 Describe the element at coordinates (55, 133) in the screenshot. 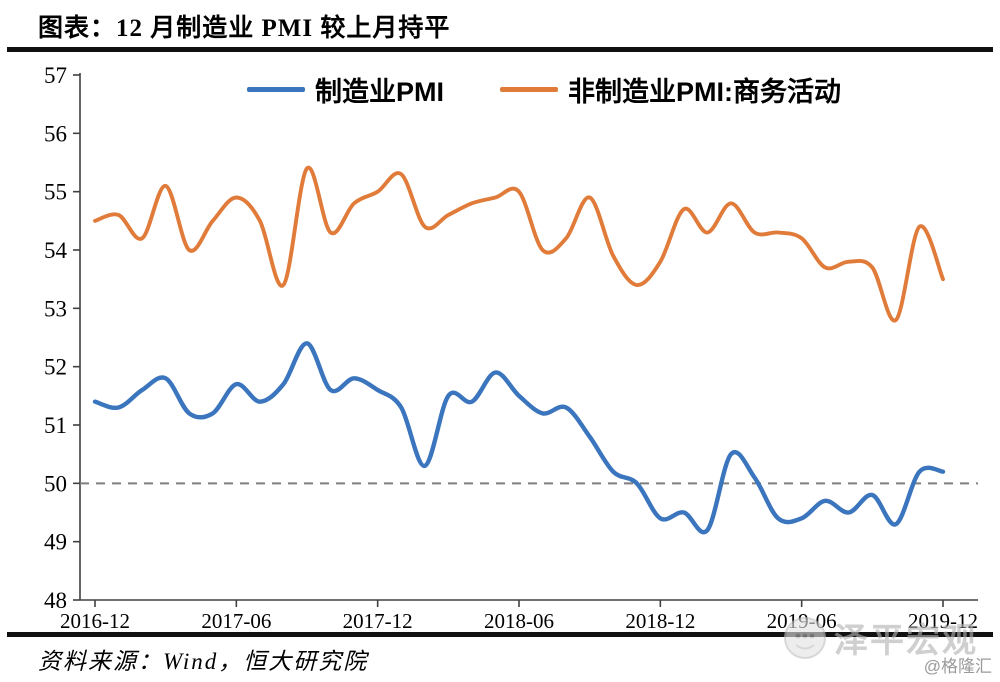

I see `y-tick-label: 56` at that location.